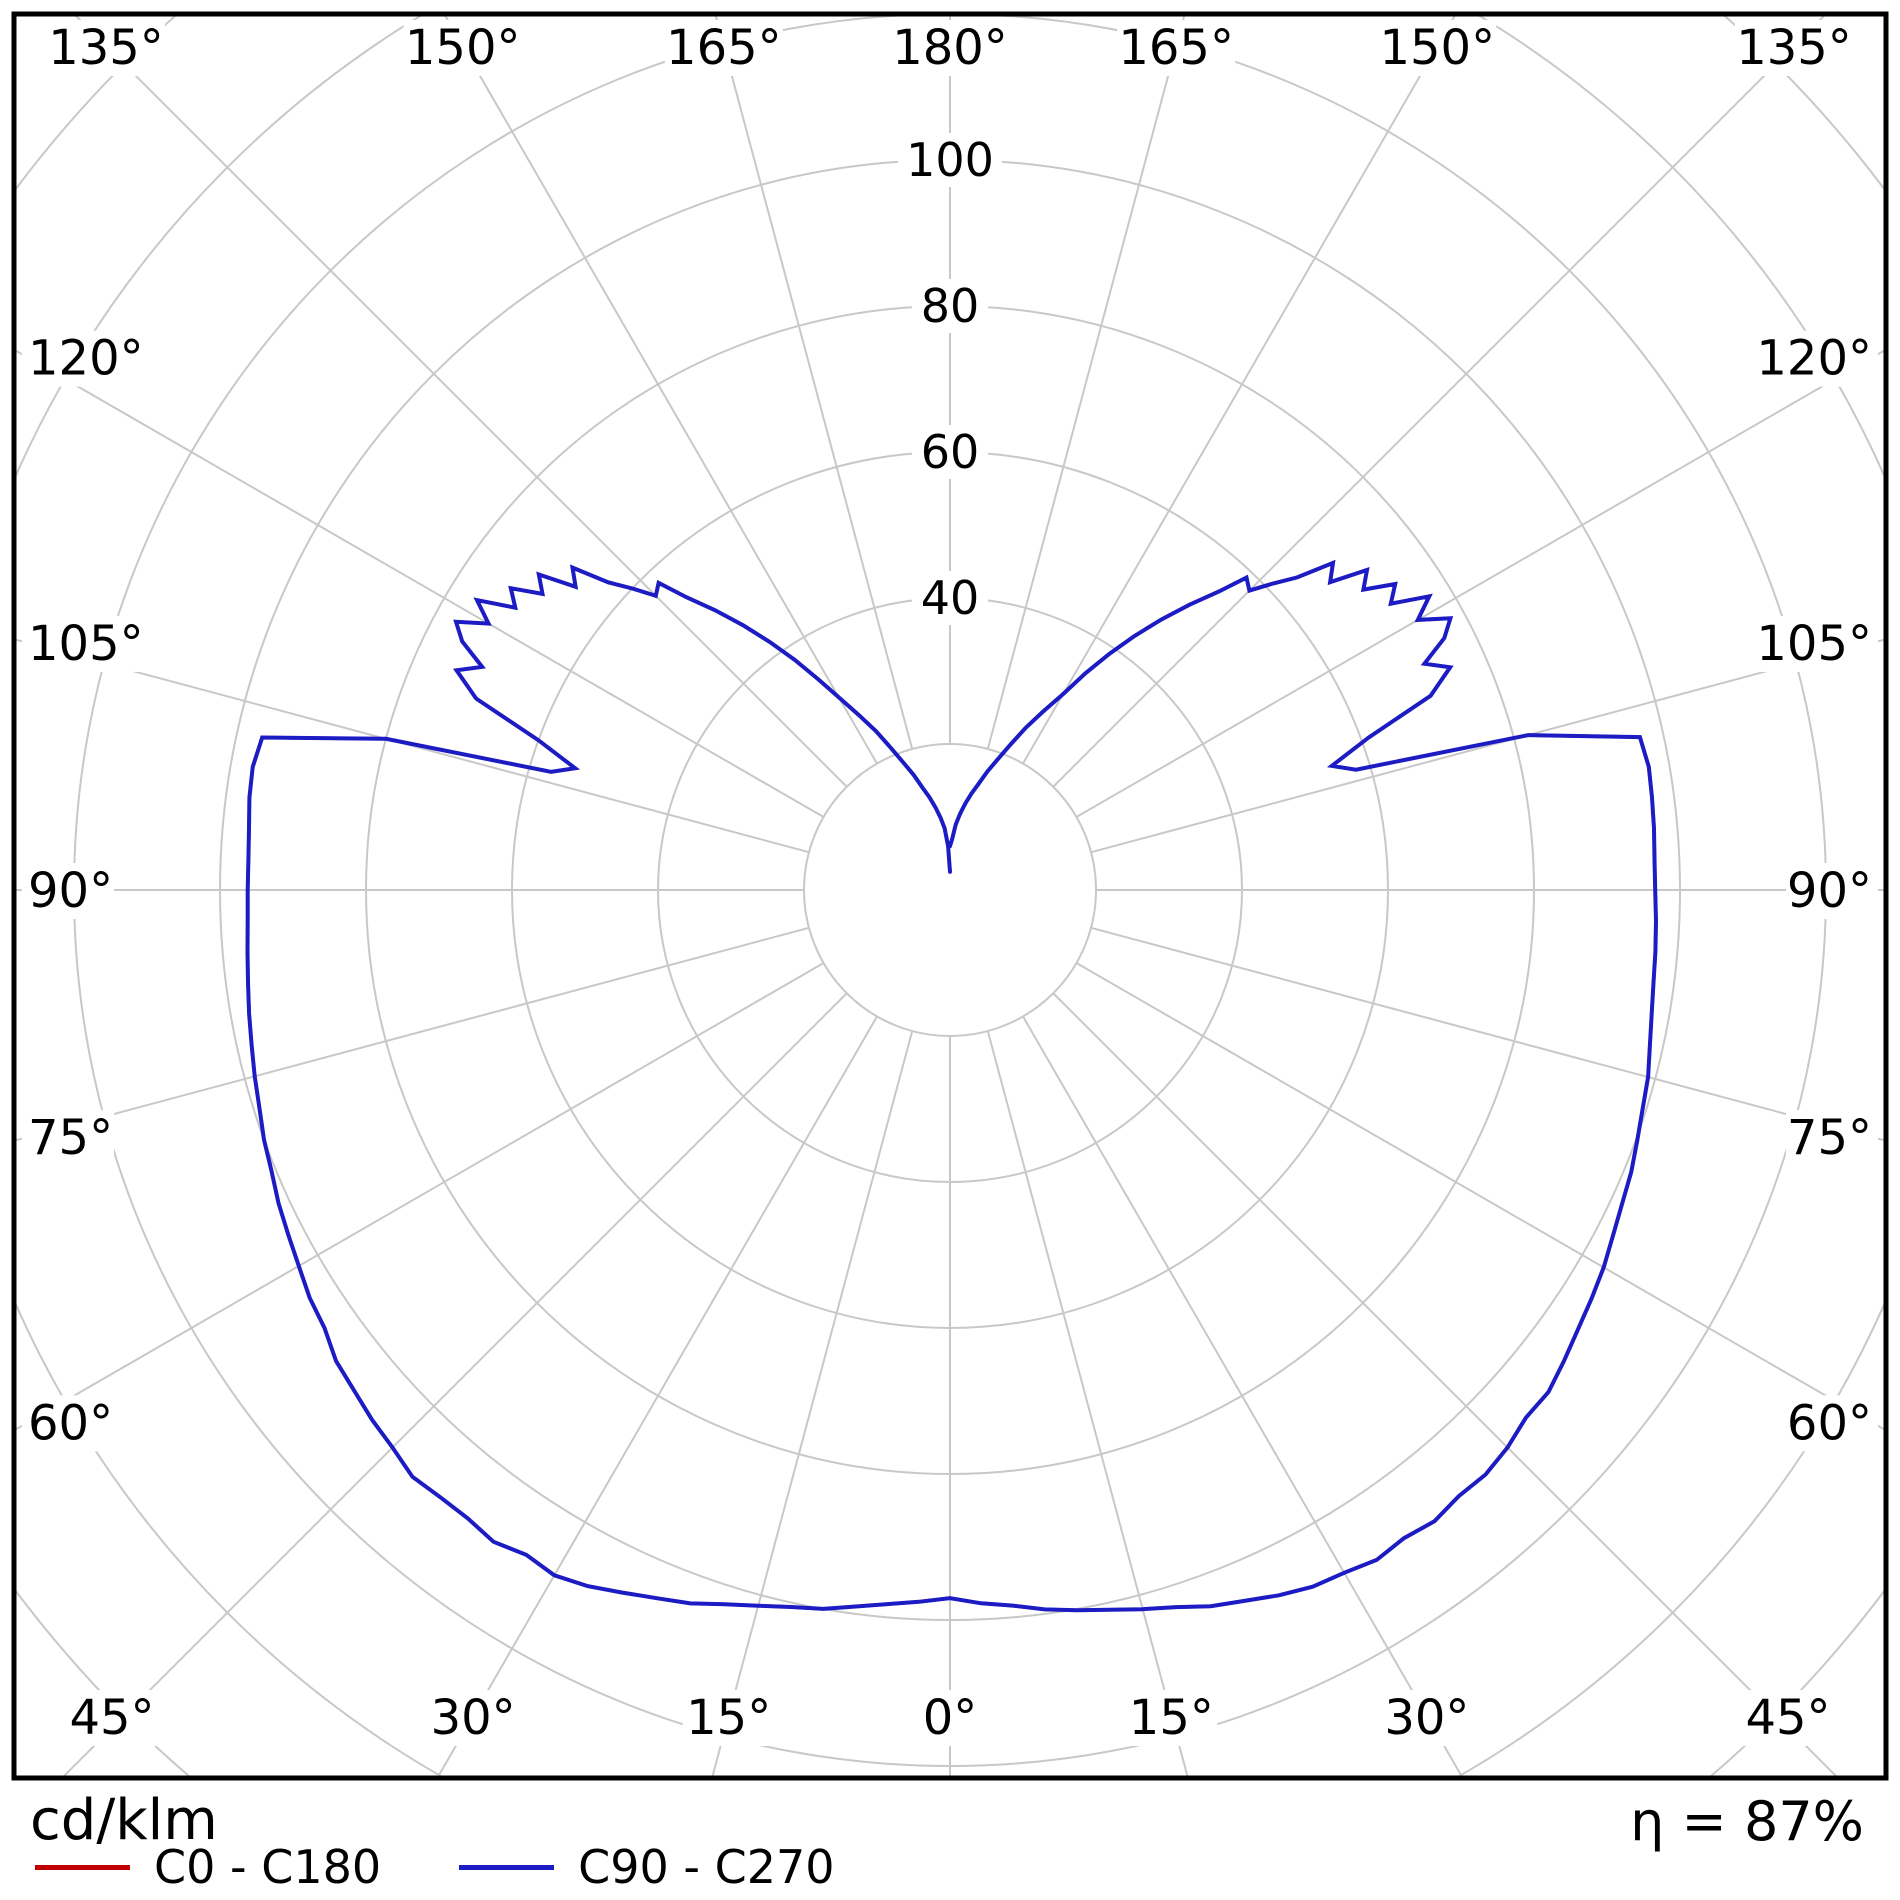  I want to click on radial-tick-label: 100, so click(950, 160).